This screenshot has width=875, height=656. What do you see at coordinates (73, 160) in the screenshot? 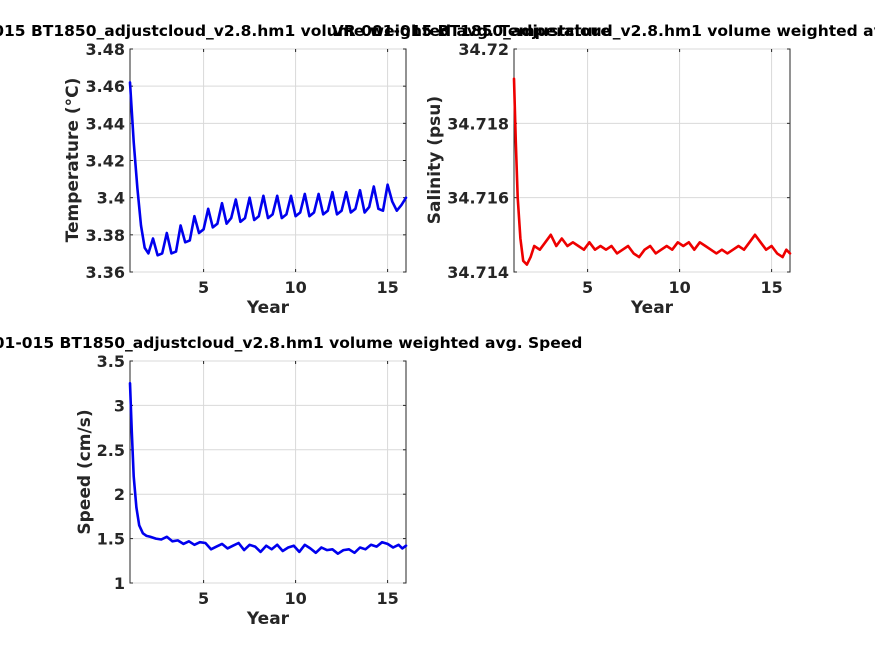
I see `y-axis-label: Temperature (°C)` at bounding box center [73, 160].